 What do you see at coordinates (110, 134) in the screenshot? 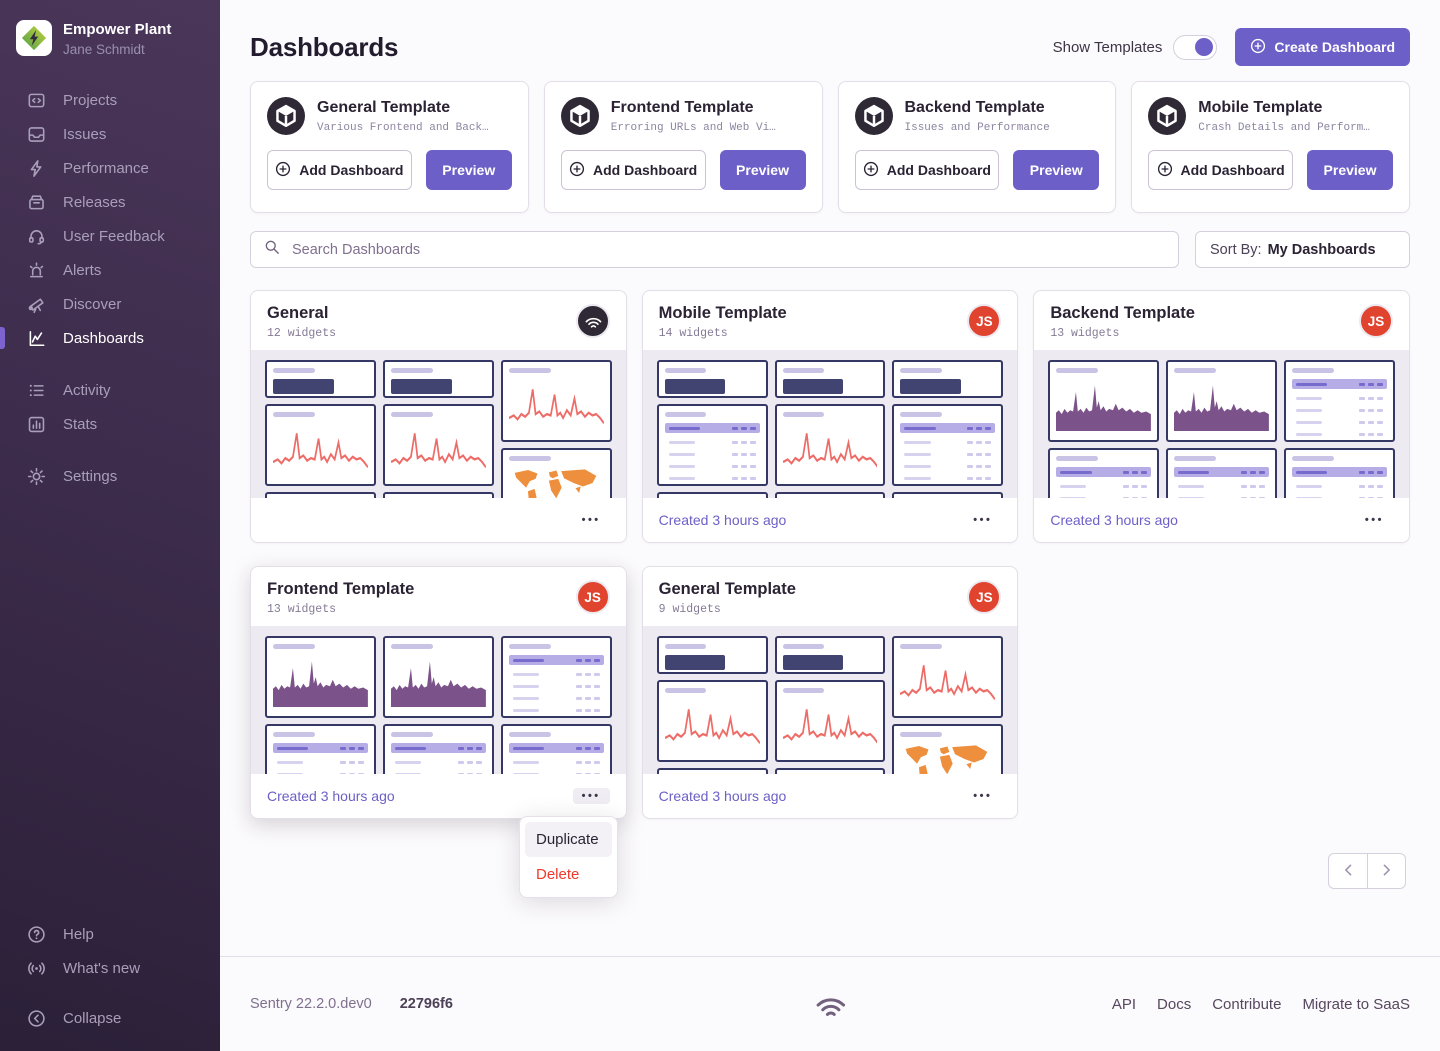
I see `sidebar-item-issues: Issues` at bounding box center [110, 134].